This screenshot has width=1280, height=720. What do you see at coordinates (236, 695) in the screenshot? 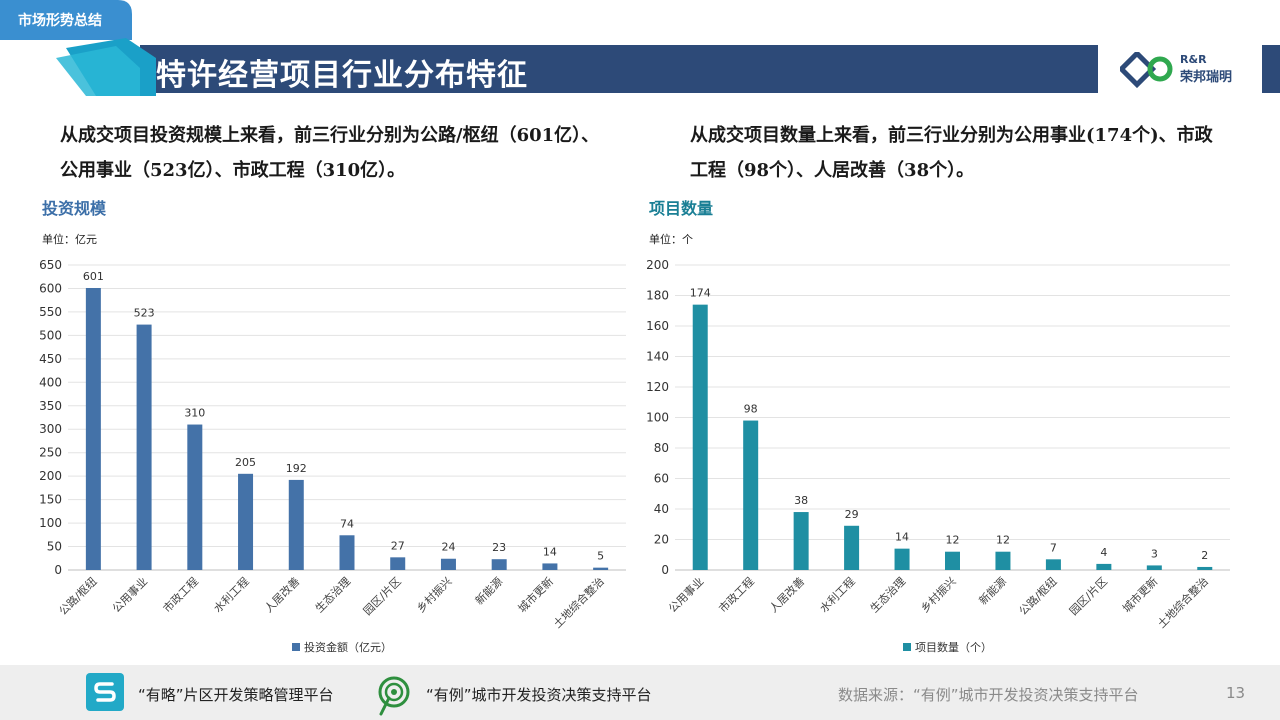
I see `footer-platform-1: “有略”片区开发策略管理平台` at bounding box center [236, 695].